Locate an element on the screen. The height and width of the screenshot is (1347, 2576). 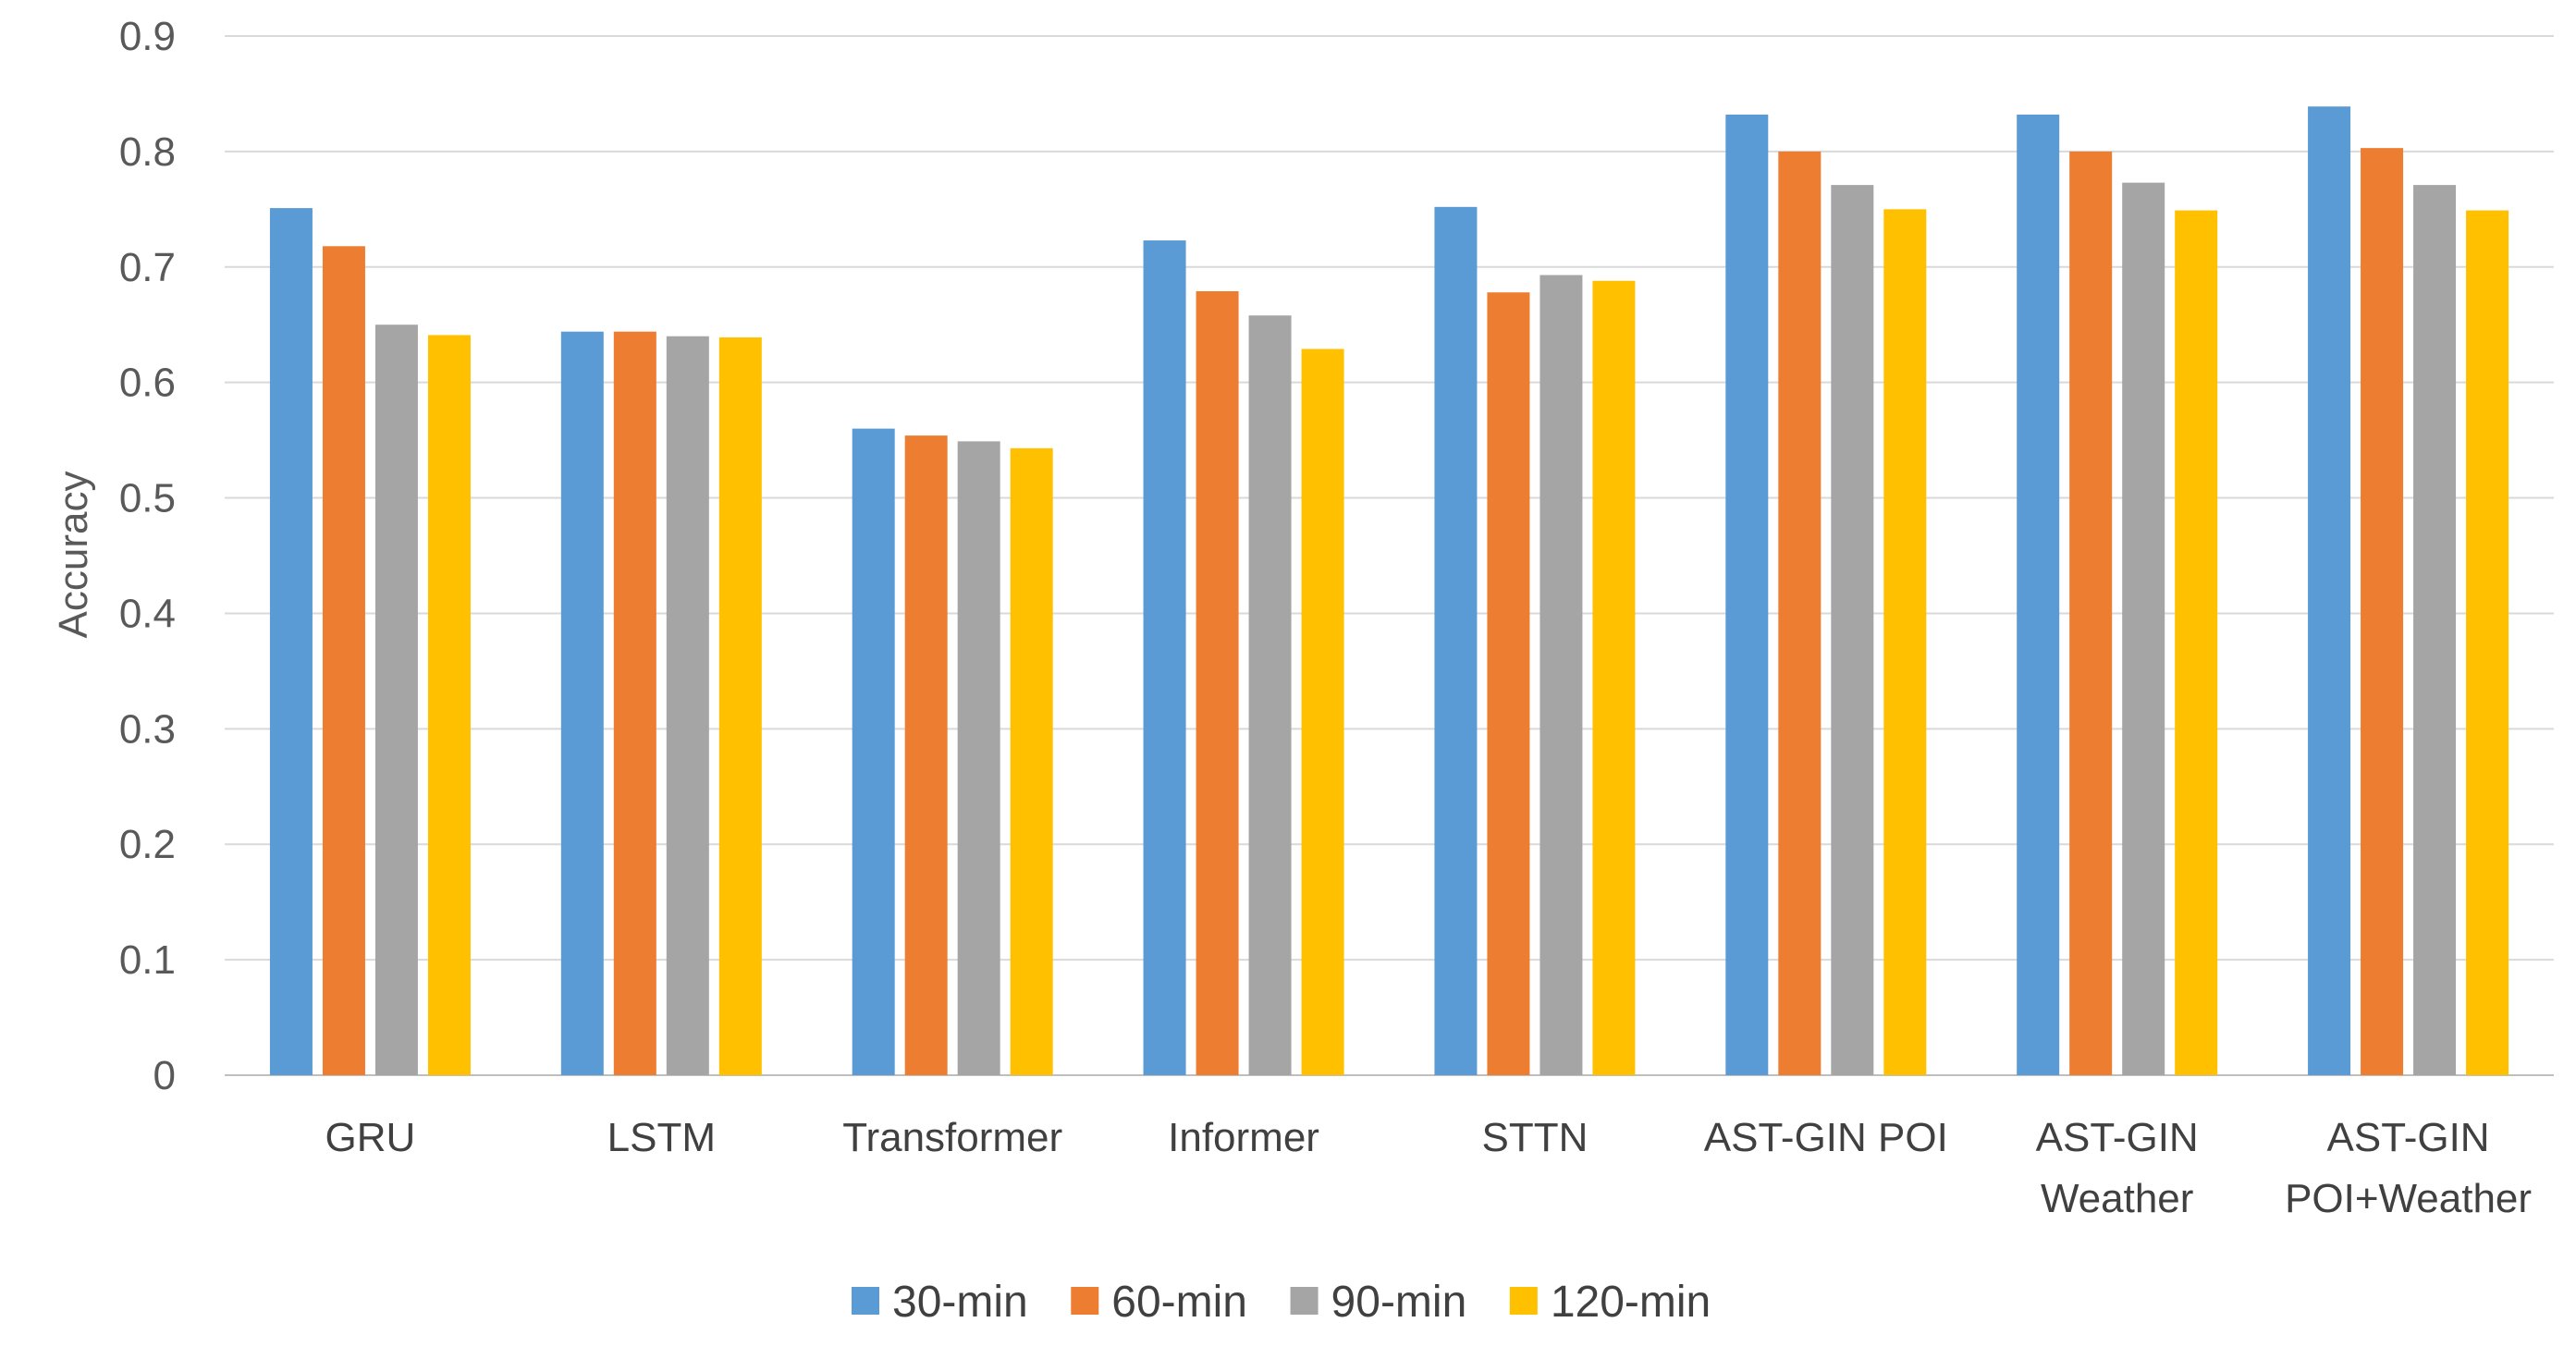
legend-label: 30-min is located at coordinates (960, 1302).